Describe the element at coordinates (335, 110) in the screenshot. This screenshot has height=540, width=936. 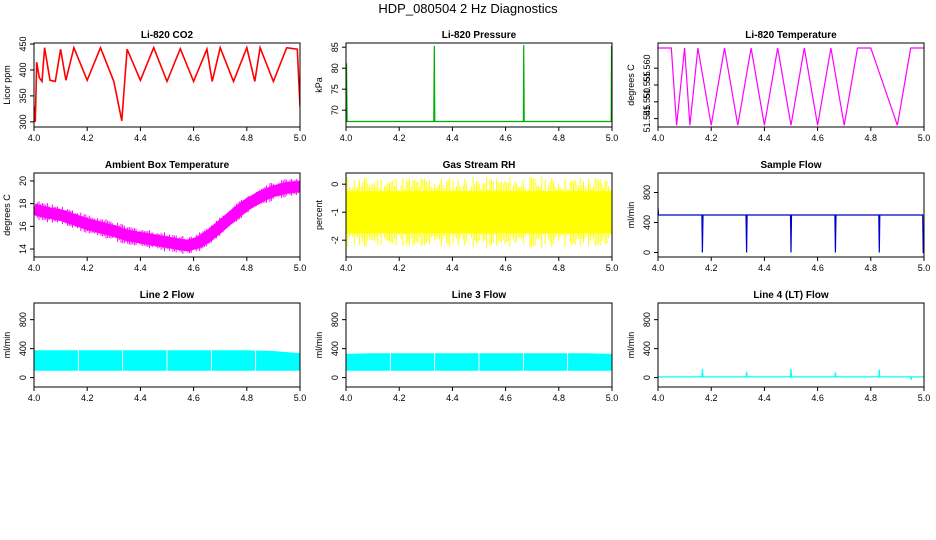
I see `y-tick-label: 70` at that location.